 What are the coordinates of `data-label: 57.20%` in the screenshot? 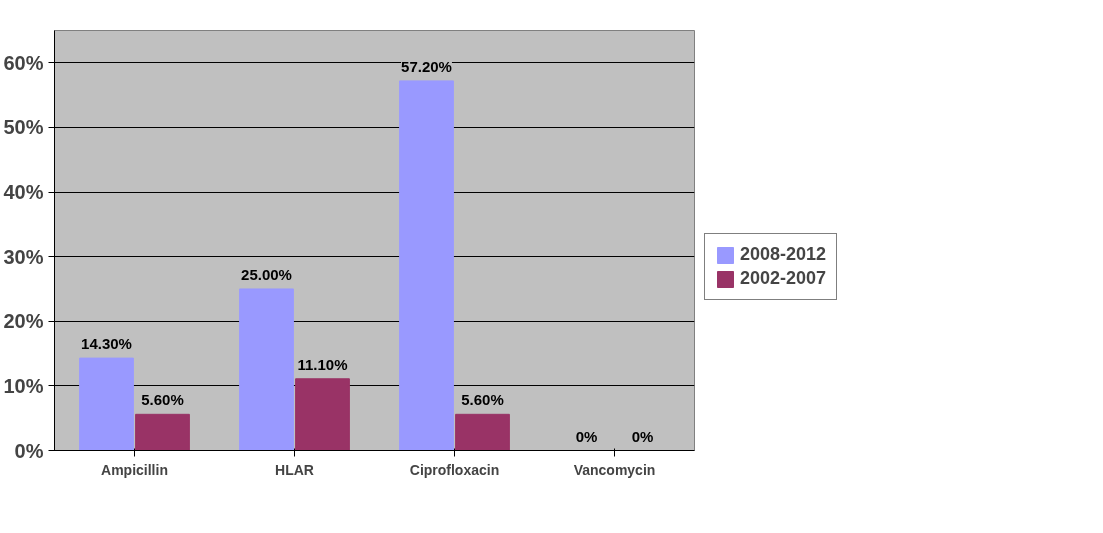 It's located at (426, 66).